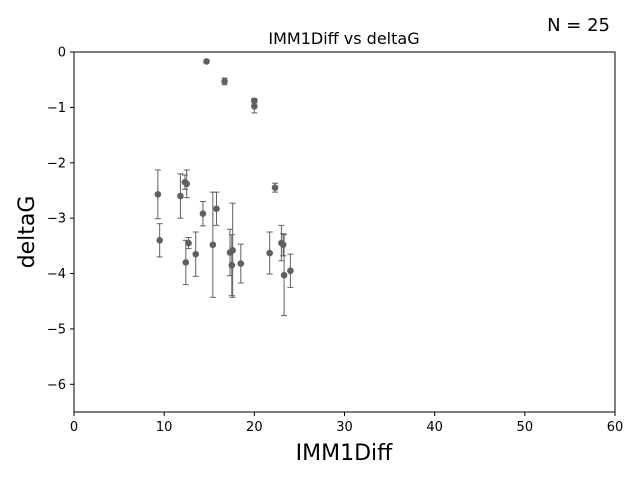 The image size is (640, 480). I want to click on y-tick-label: −5, so click(56, 329).